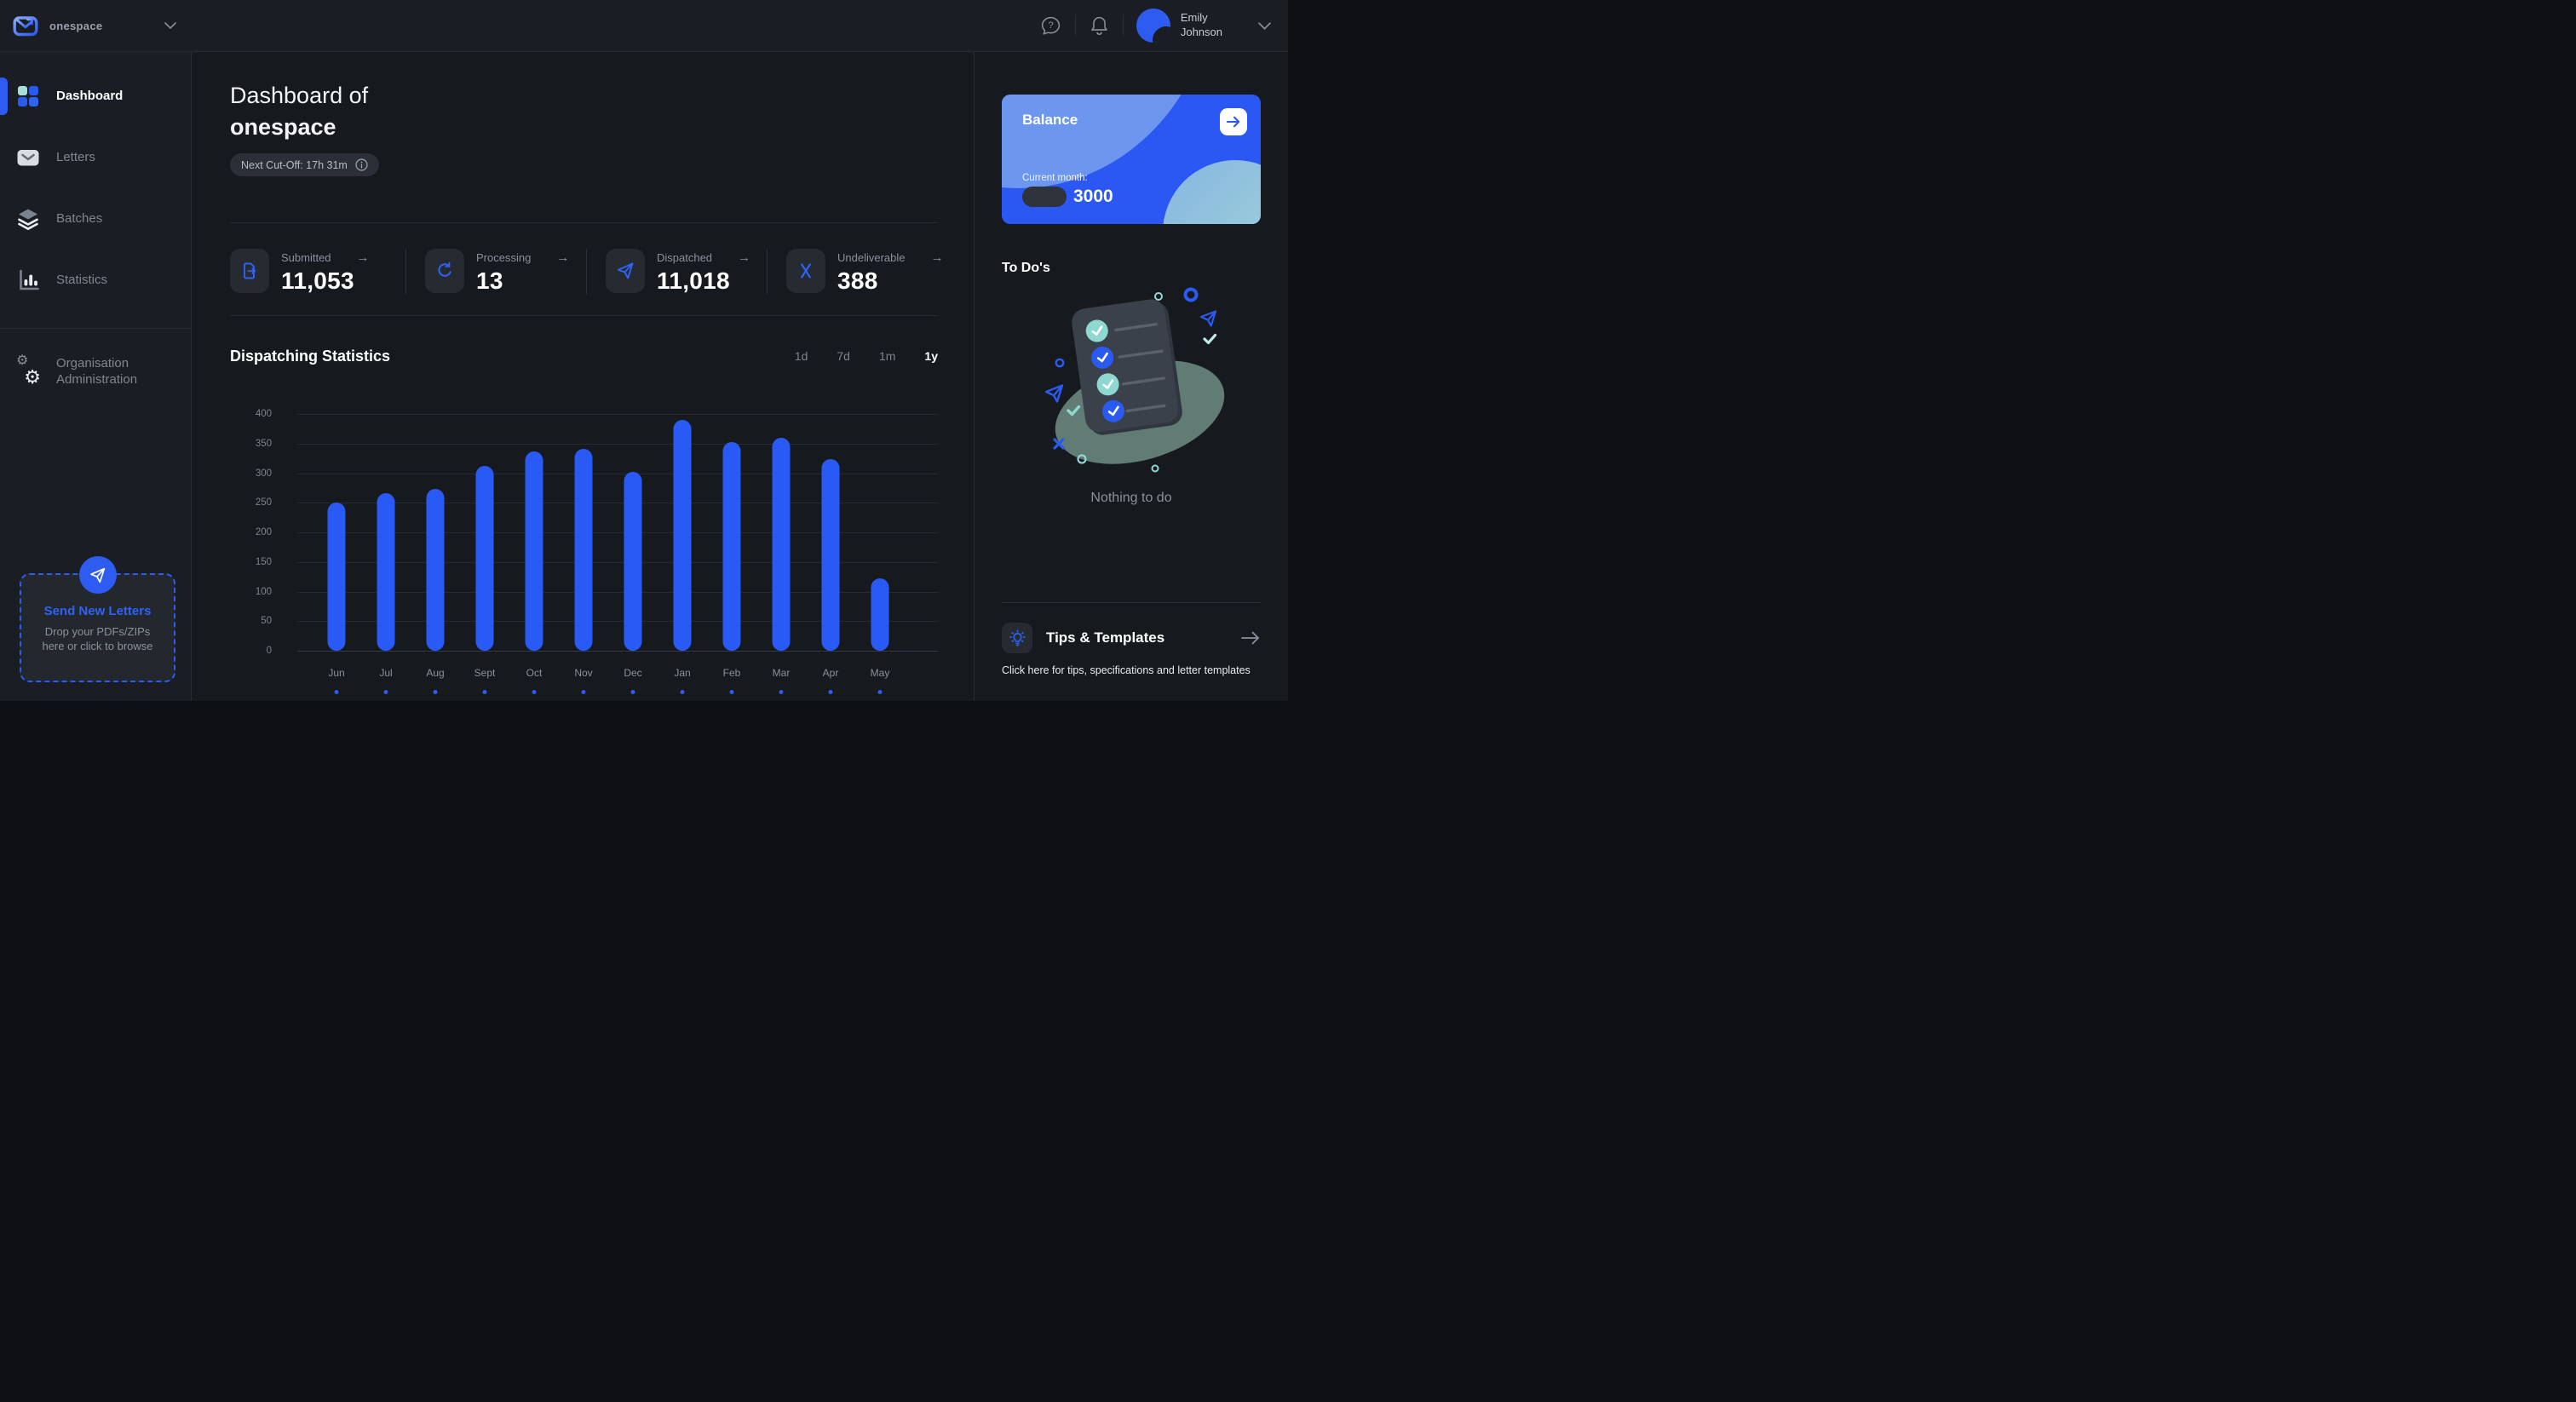 The height and width of the screenshot is (1402, 2576). Describe the element at coordinates (485, 673) in the screenshot. I see `x-axis-tick-label: Sept` at that location.